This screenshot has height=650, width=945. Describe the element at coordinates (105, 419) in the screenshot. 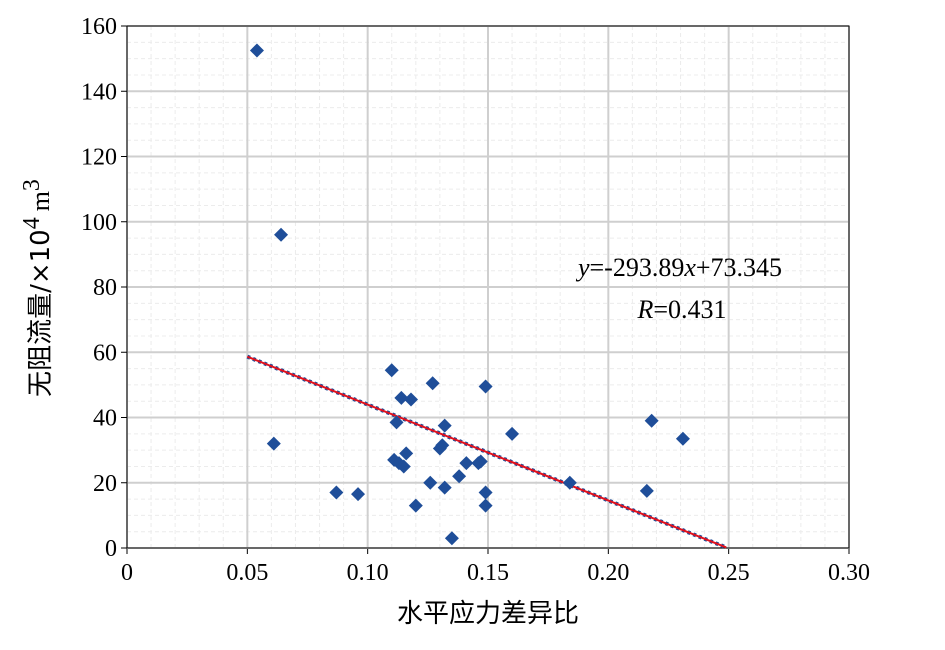

I see `y-tick-label: 40` at that location.